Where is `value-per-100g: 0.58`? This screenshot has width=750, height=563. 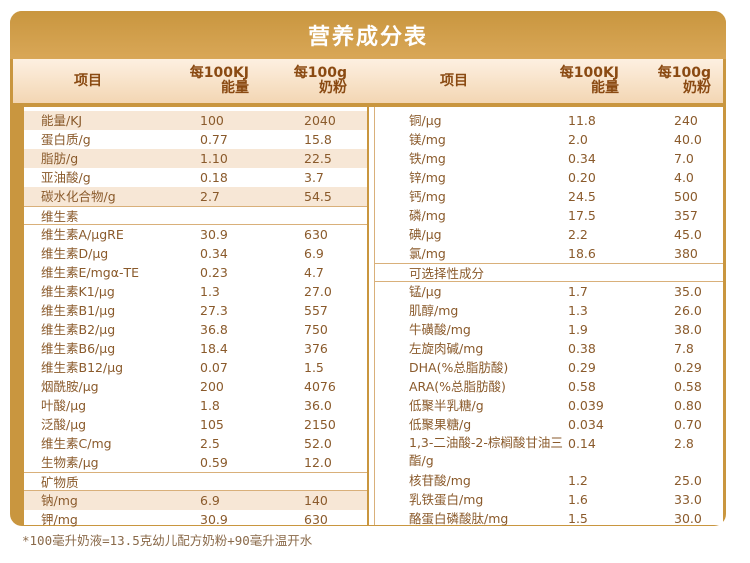
value-per-100g: 0.58 is located at coordinates (688, 386).